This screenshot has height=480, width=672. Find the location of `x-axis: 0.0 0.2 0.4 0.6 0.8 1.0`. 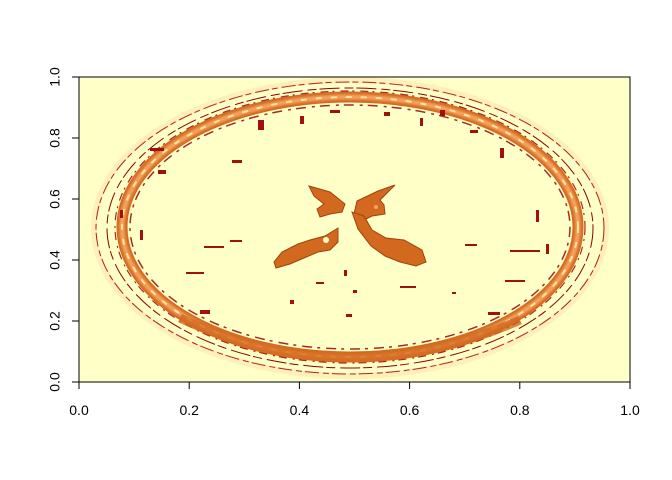

x-axis: 0.0 0.2 0.4 0.6 0.8 1.0 is located at coordinates (354, 399).